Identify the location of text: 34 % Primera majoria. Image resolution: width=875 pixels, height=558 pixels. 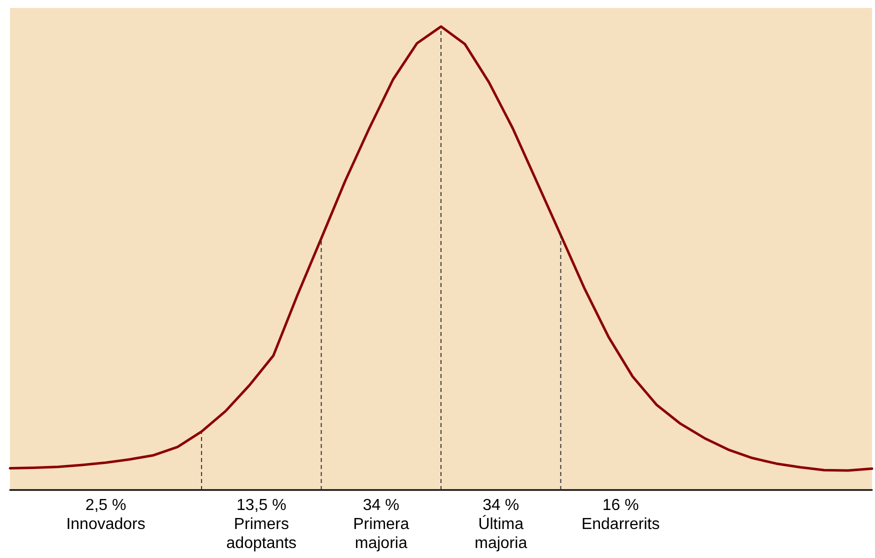
(381, 524).